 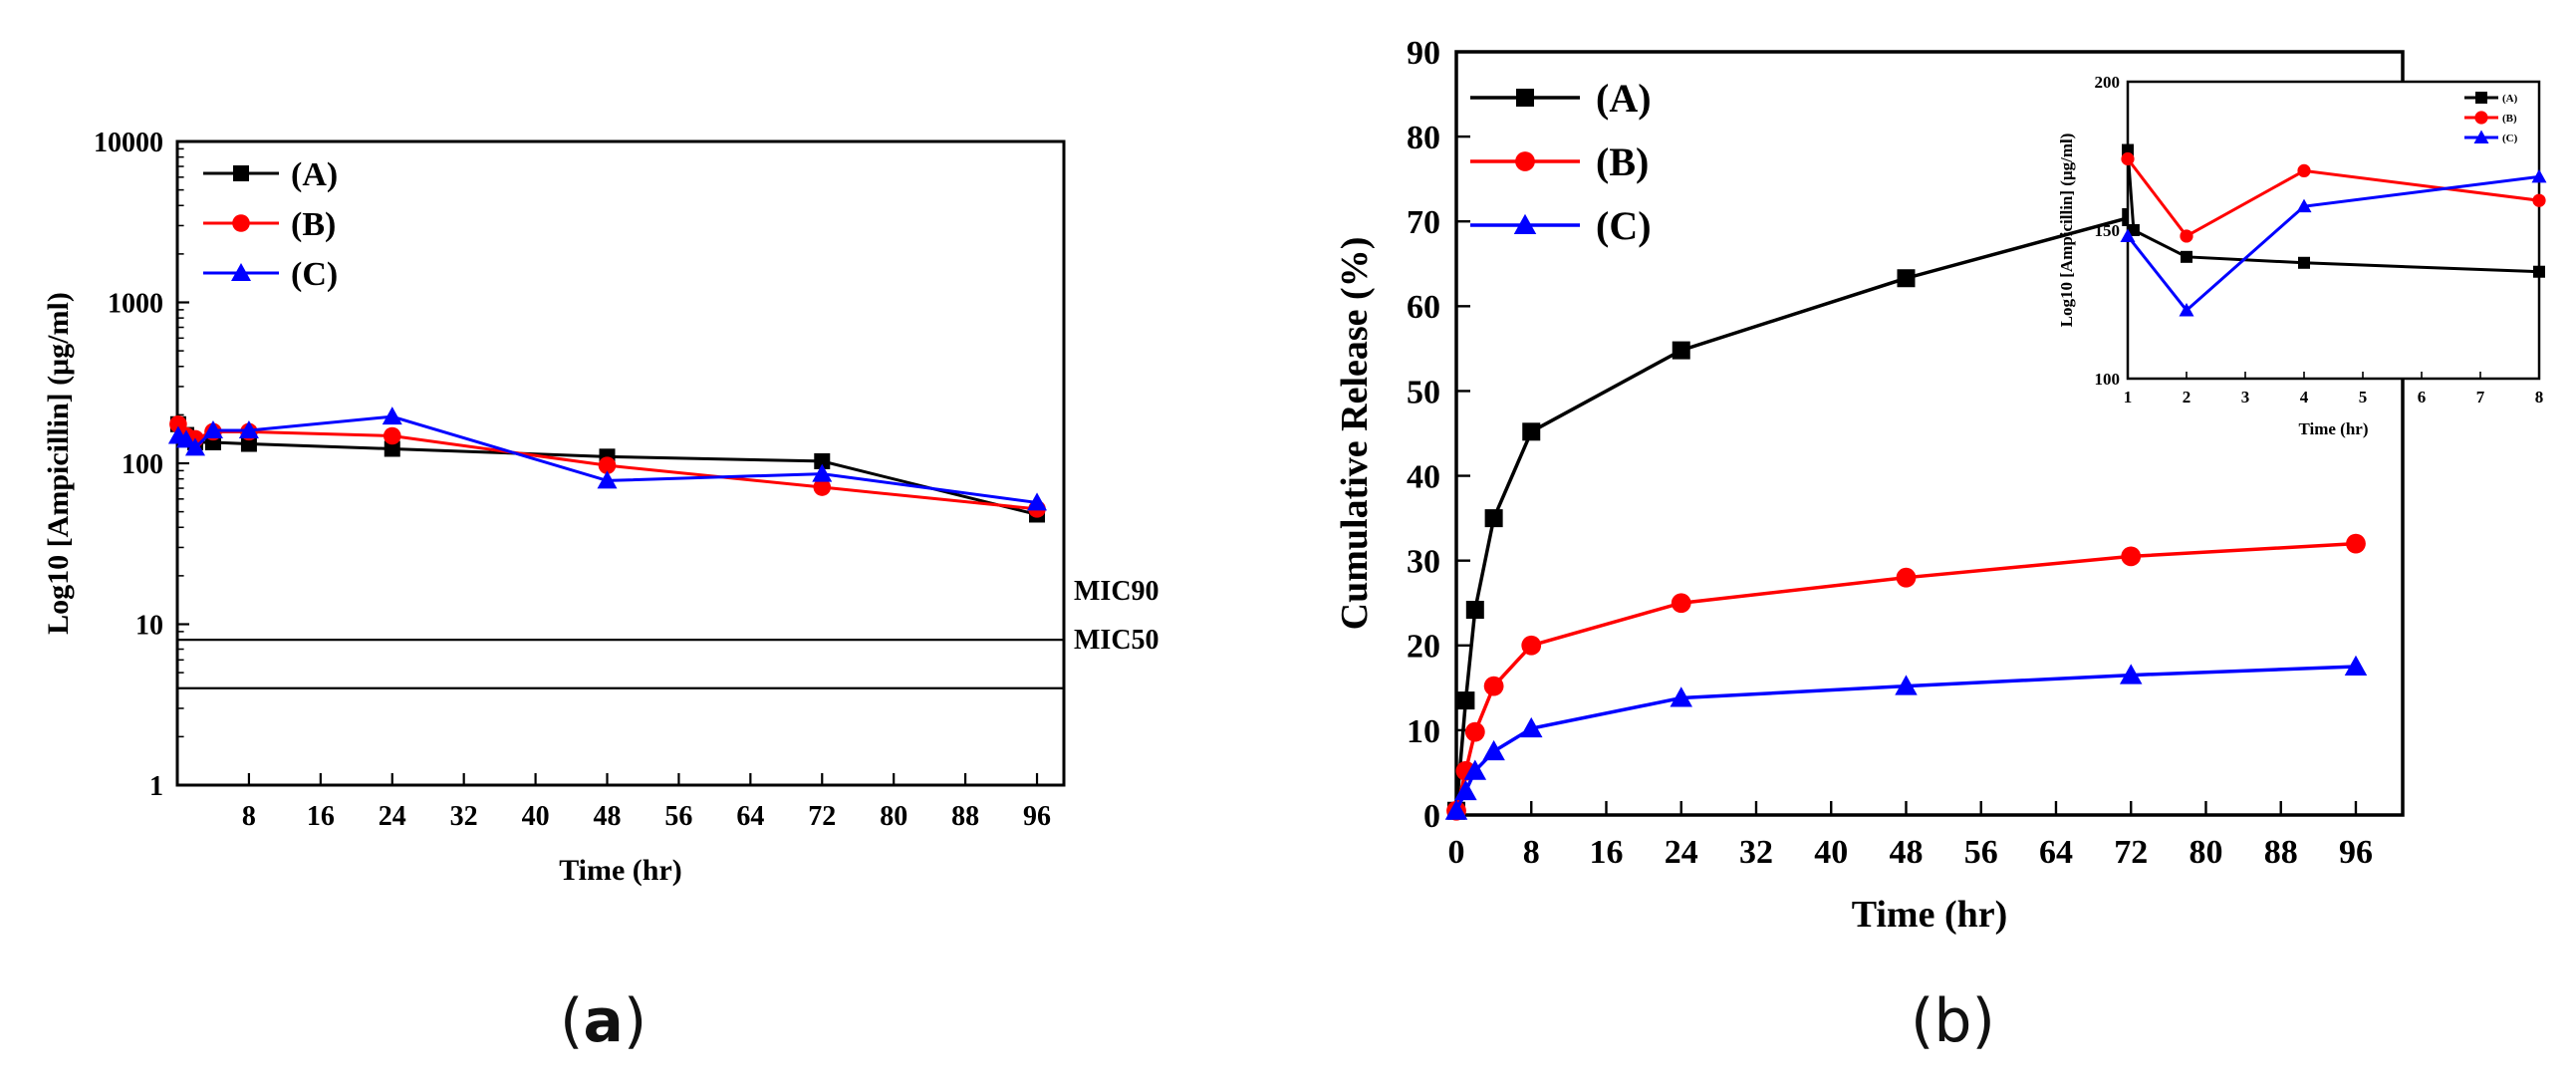 I want to click on y-axis-label: Cumulative Release (%), so click(x=1355, y=434).